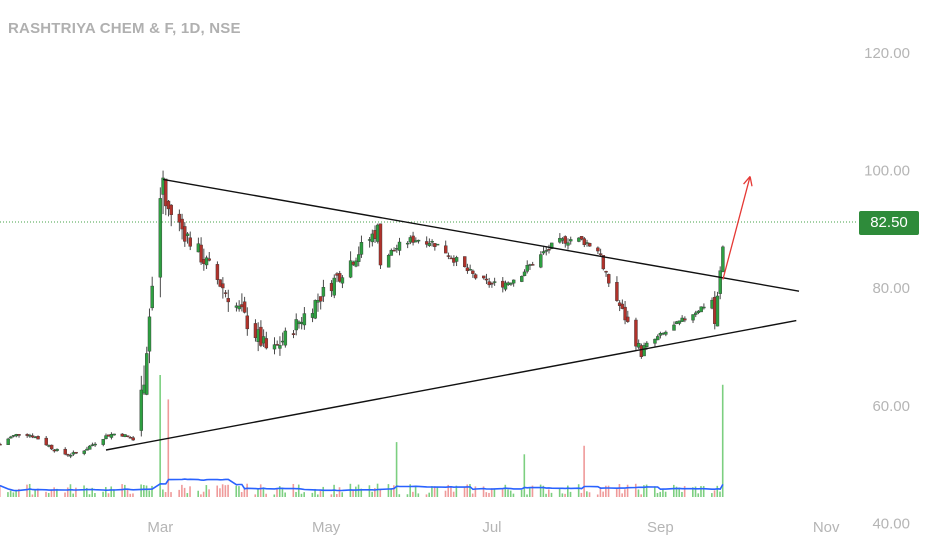 This screenshot has width=932, height=550. Describe the element at coordinates (160, 527) in the screenshot. I see `x-tick-label: Mar` at that location.